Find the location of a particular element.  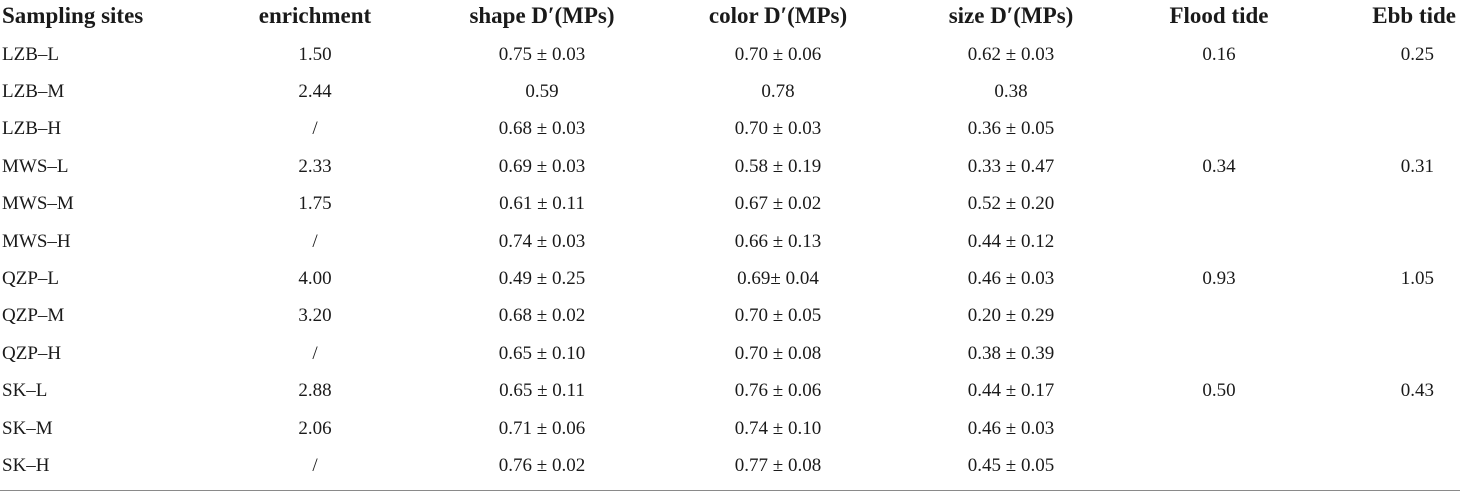

cell-shape: 0.61 ± 0.11 is located at coordinates (542, 204).